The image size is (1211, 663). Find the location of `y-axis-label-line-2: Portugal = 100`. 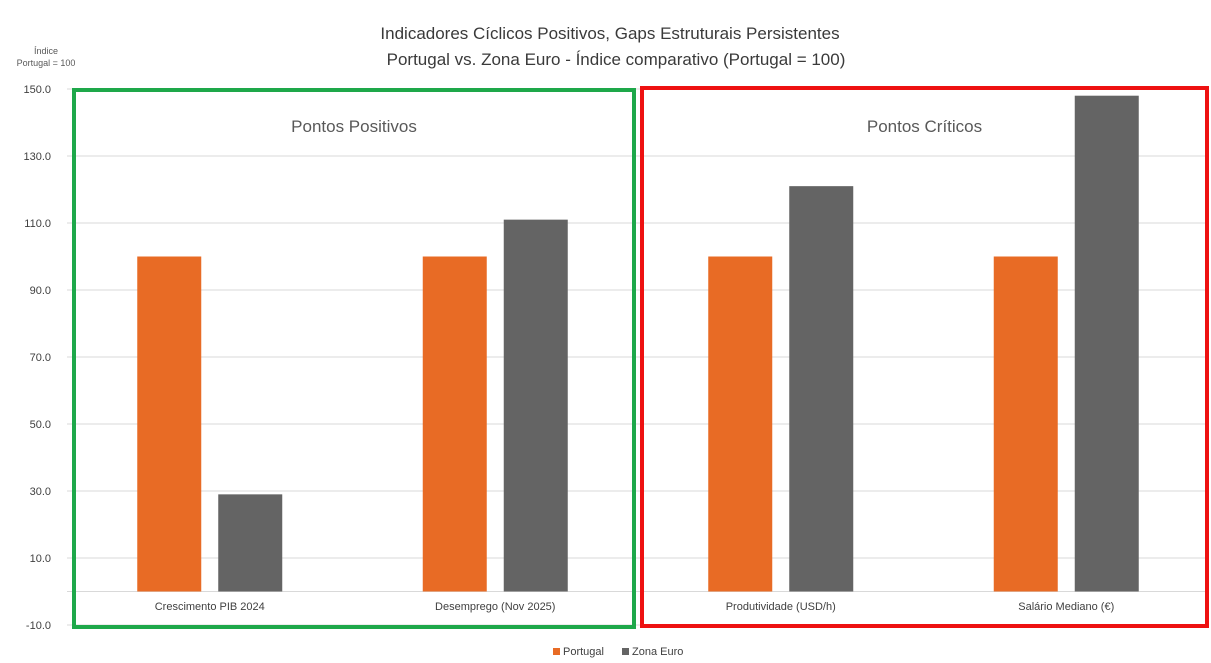

y-axis-label-line-2: Portugal = 100 is located at coordinates (46, 63).